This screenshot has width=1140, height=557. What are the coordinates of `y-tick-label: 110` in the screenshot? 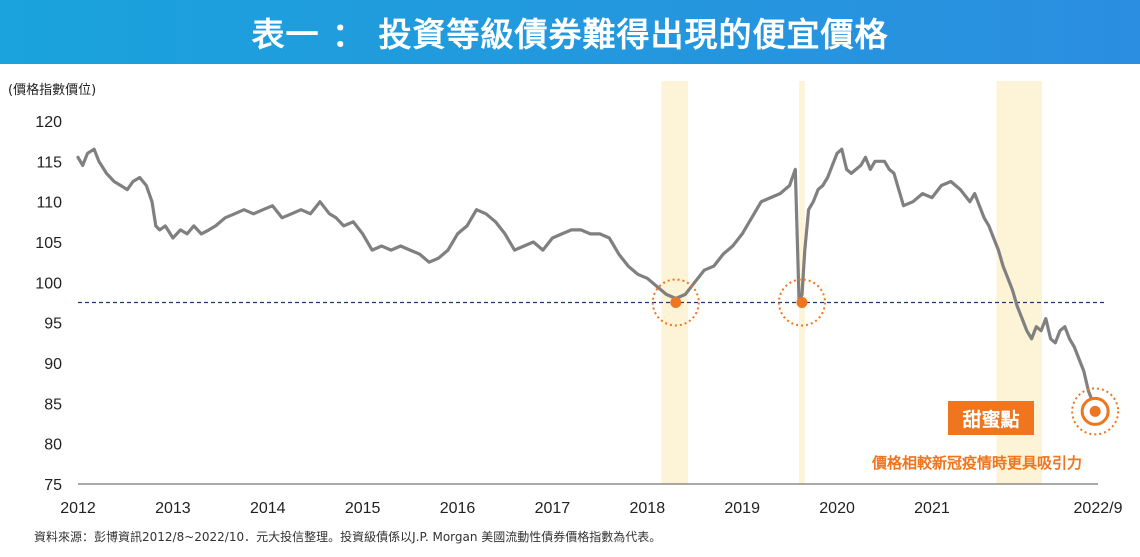 It's located at (49, 203).